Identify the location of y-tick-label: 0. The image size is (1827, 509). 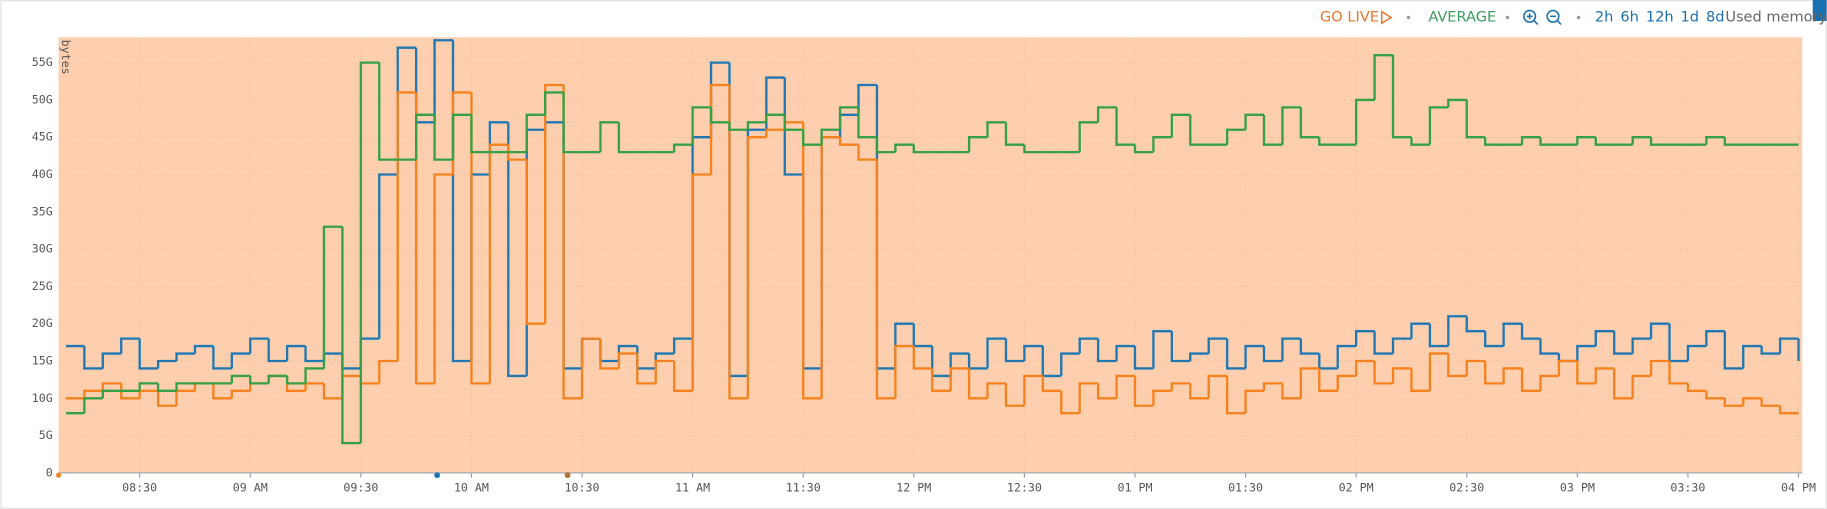
(49, 472).